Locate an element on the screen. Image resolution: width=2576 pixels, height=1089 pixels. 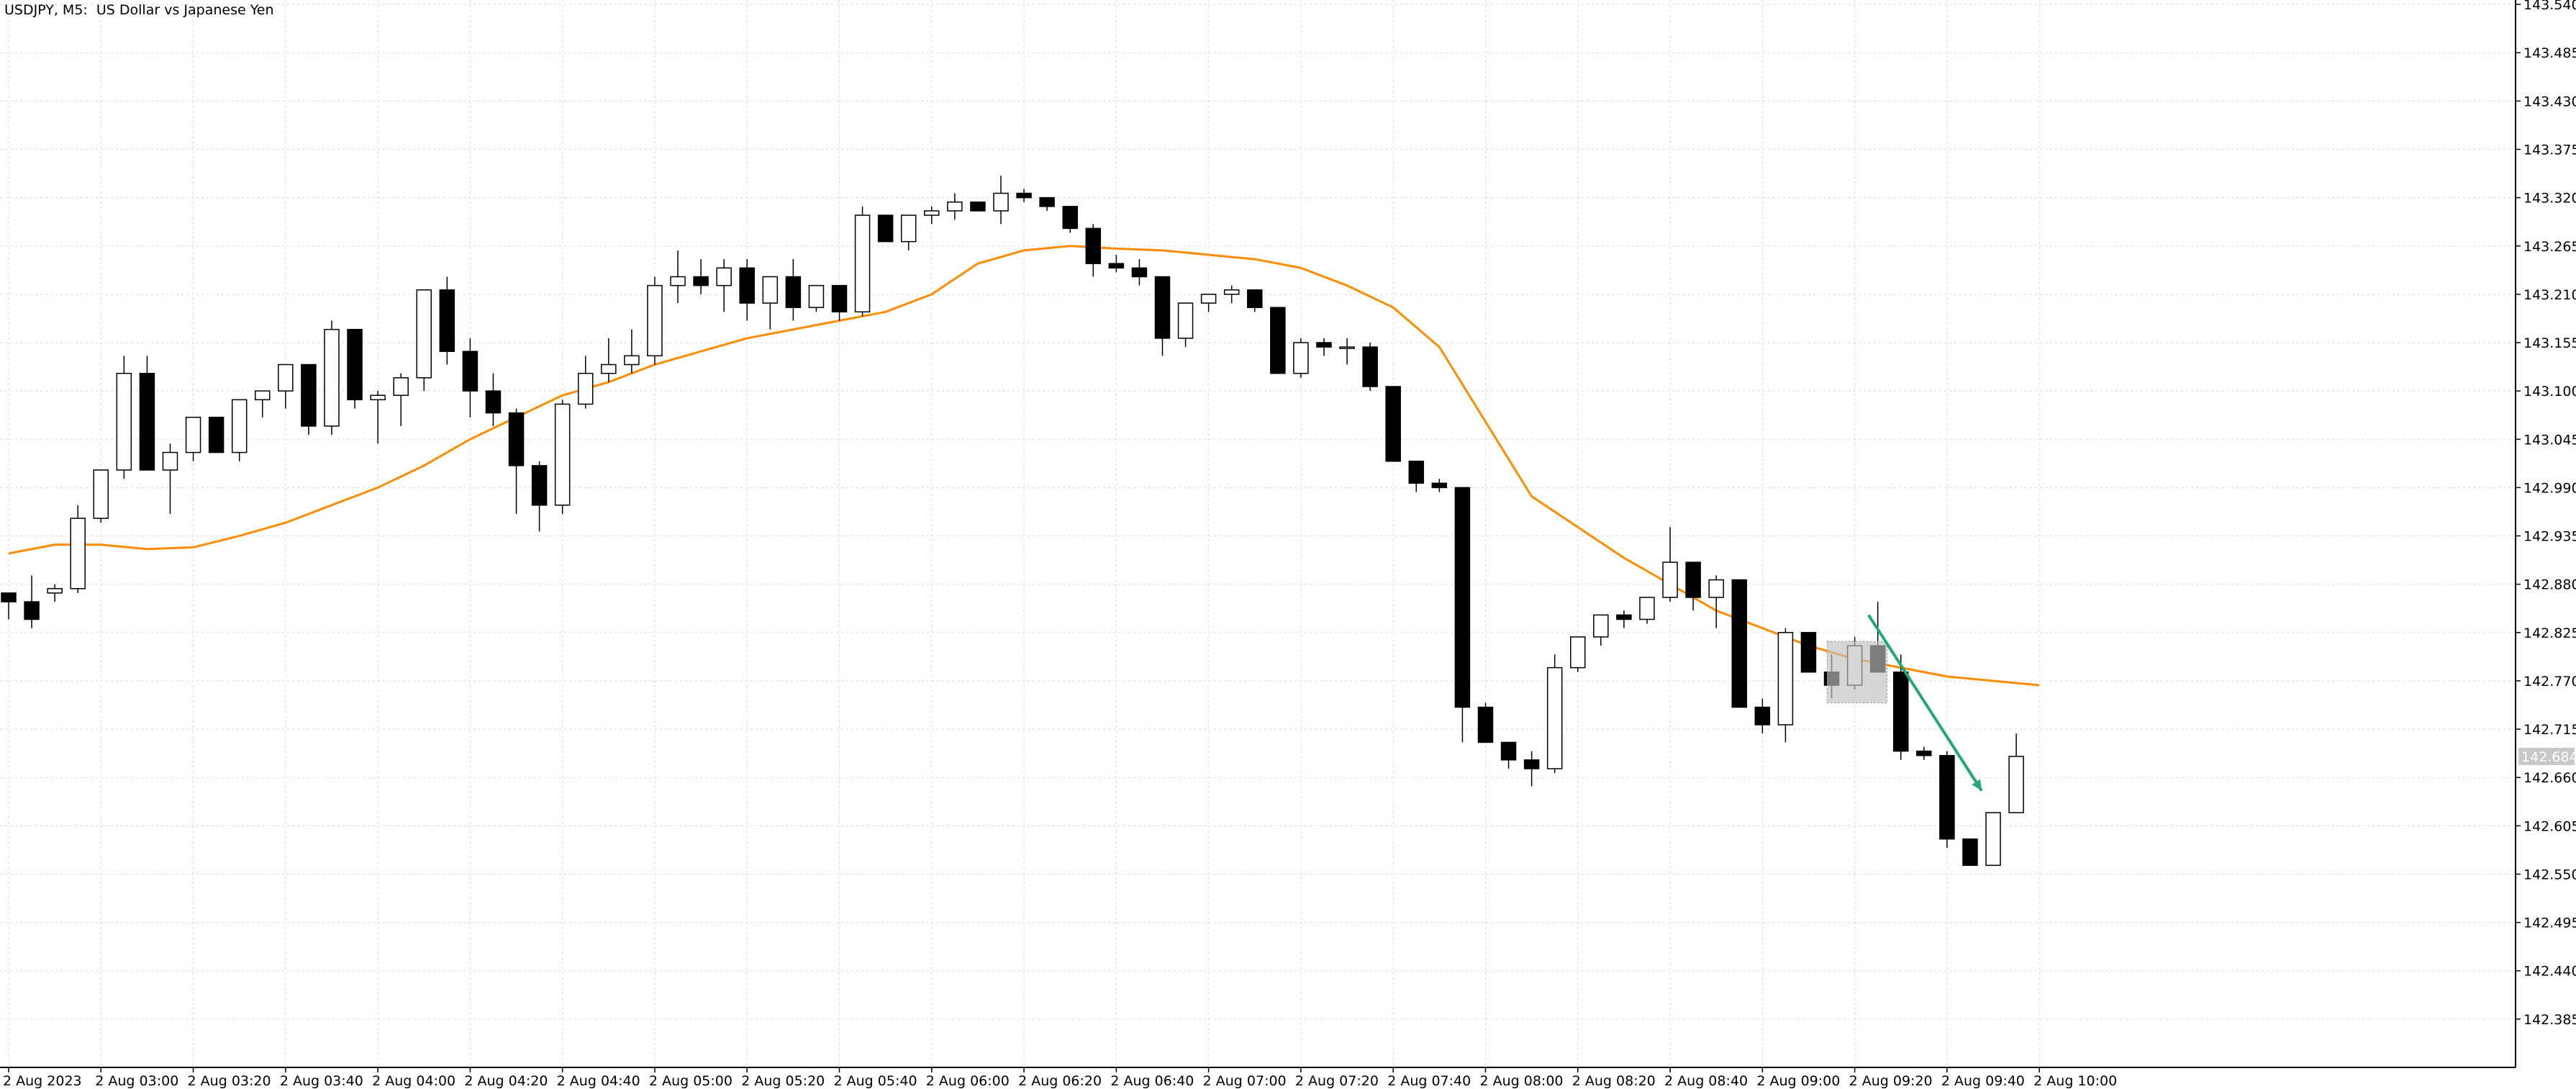
x-tick-label: 2 Aug 10:00 is located at coordinates (2075, 1081).